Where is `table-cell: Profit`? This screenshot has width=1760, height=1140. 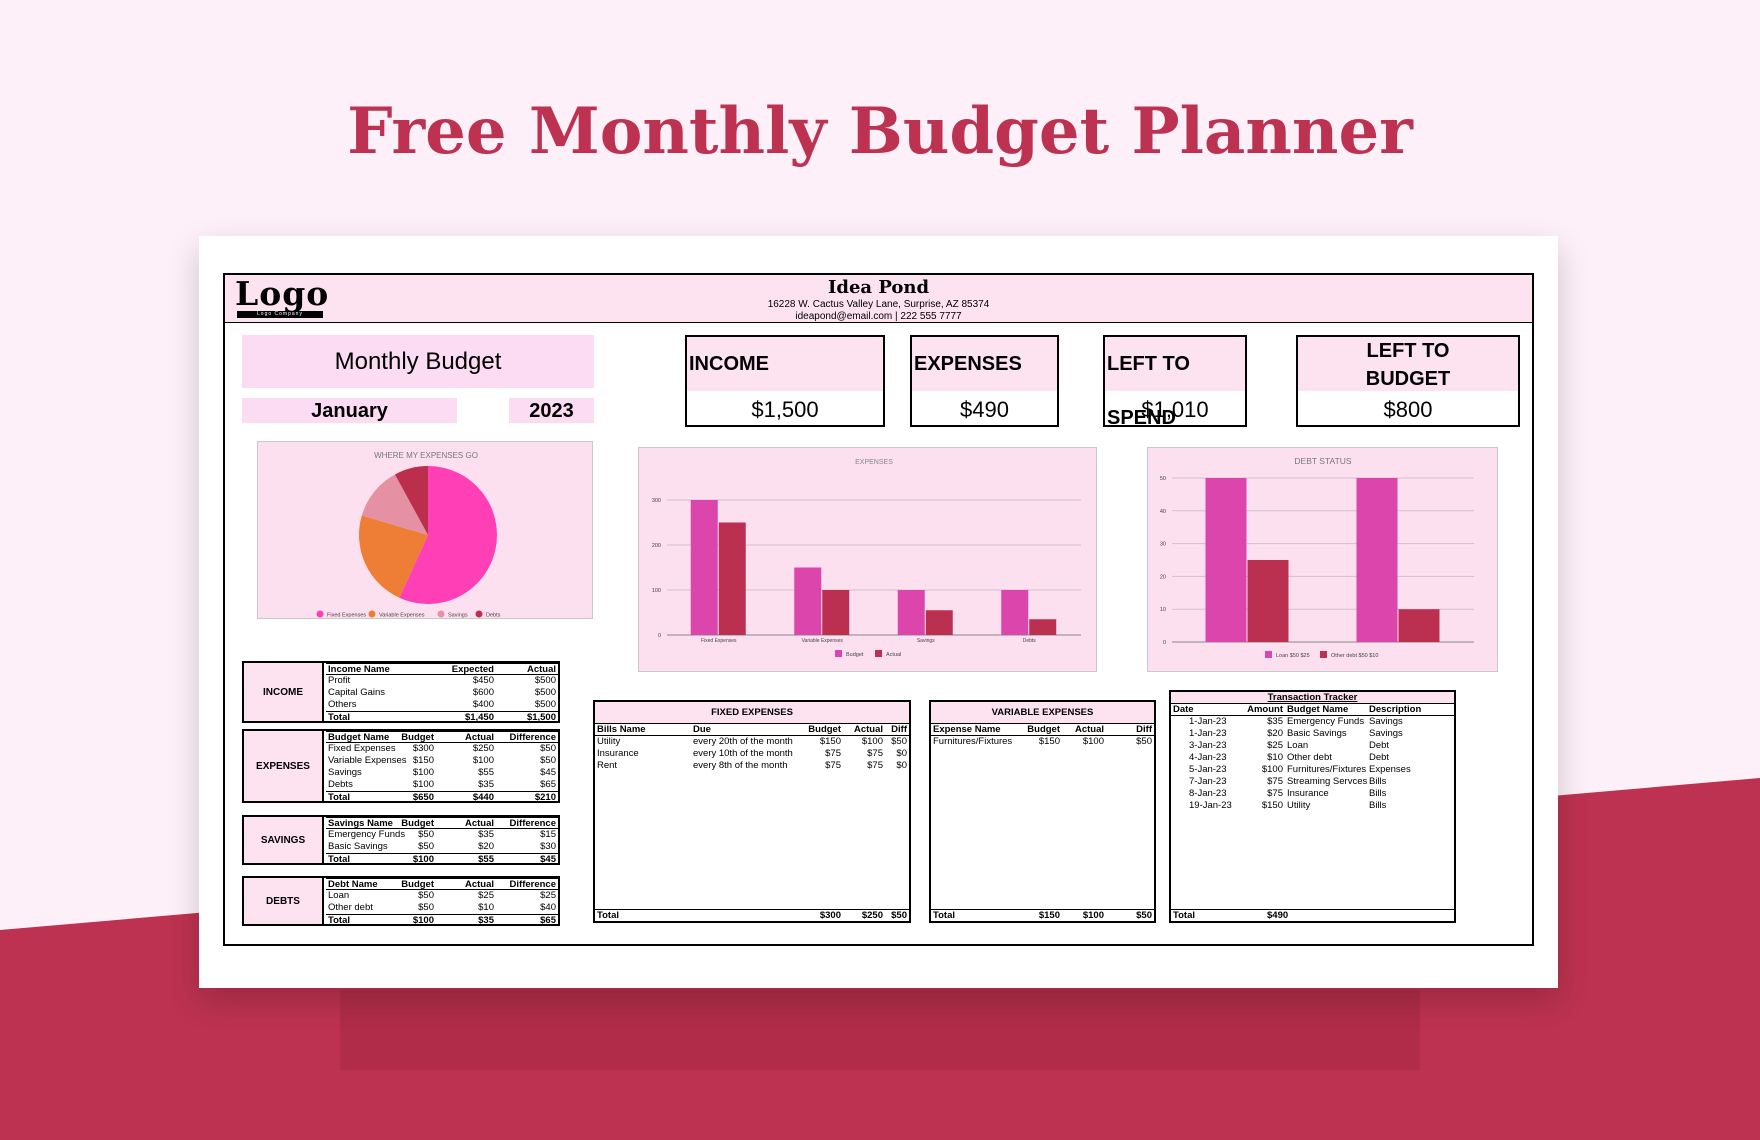 table-cell: Profit is located at coordinates (339, 680).